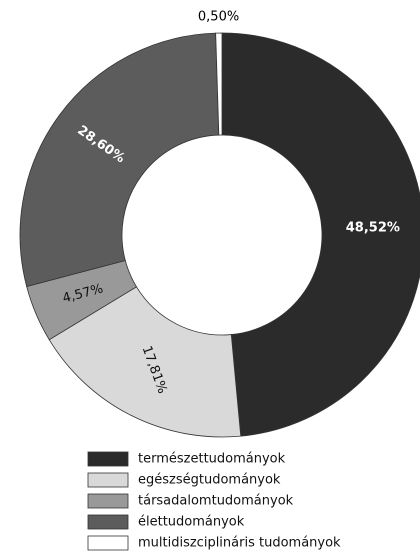  What do you see at coordinates (209, 480) in the screenshot?
I see `legend-label: egészségtudományok` at bounding box center [209, 480].